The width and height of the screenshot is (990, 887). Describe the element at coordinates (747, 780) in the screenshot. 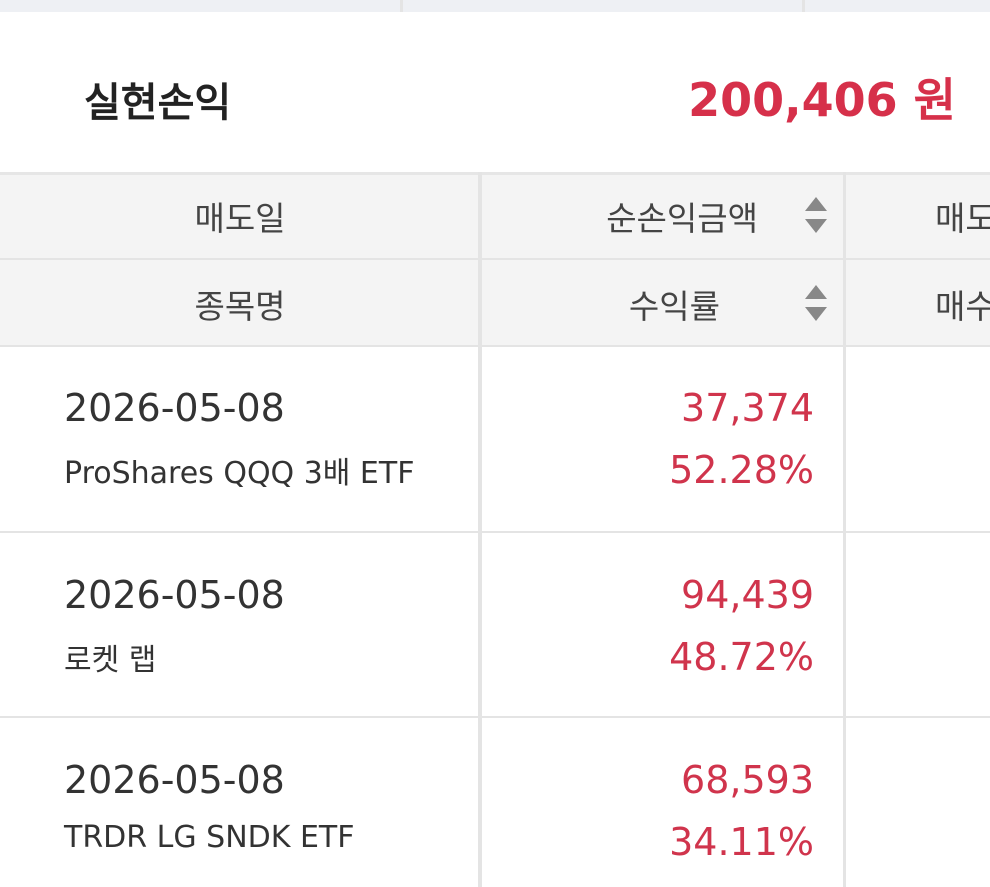

I see `net-profit: 68,593` at that location.